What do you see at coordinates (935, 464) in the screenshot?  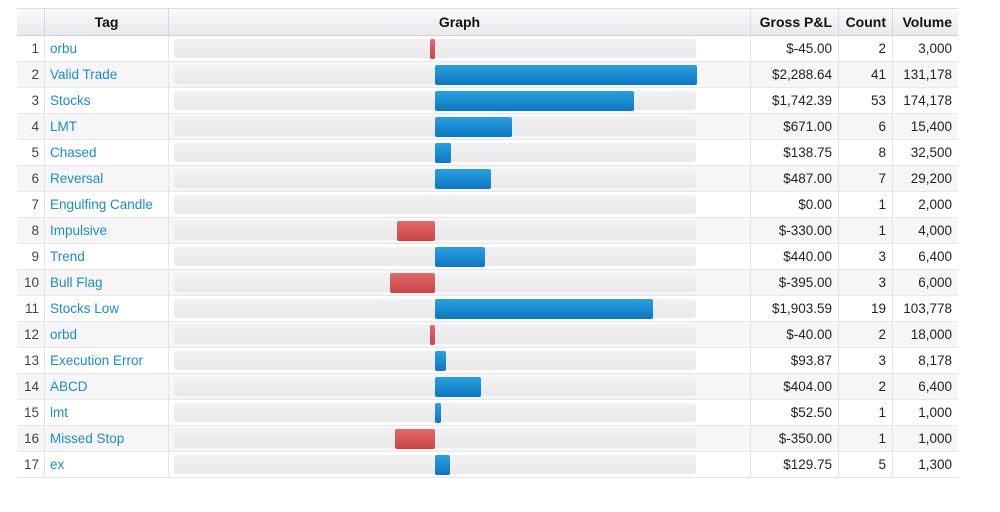 I see `volume-cell: 1,300` at bounding box center [935, 464].